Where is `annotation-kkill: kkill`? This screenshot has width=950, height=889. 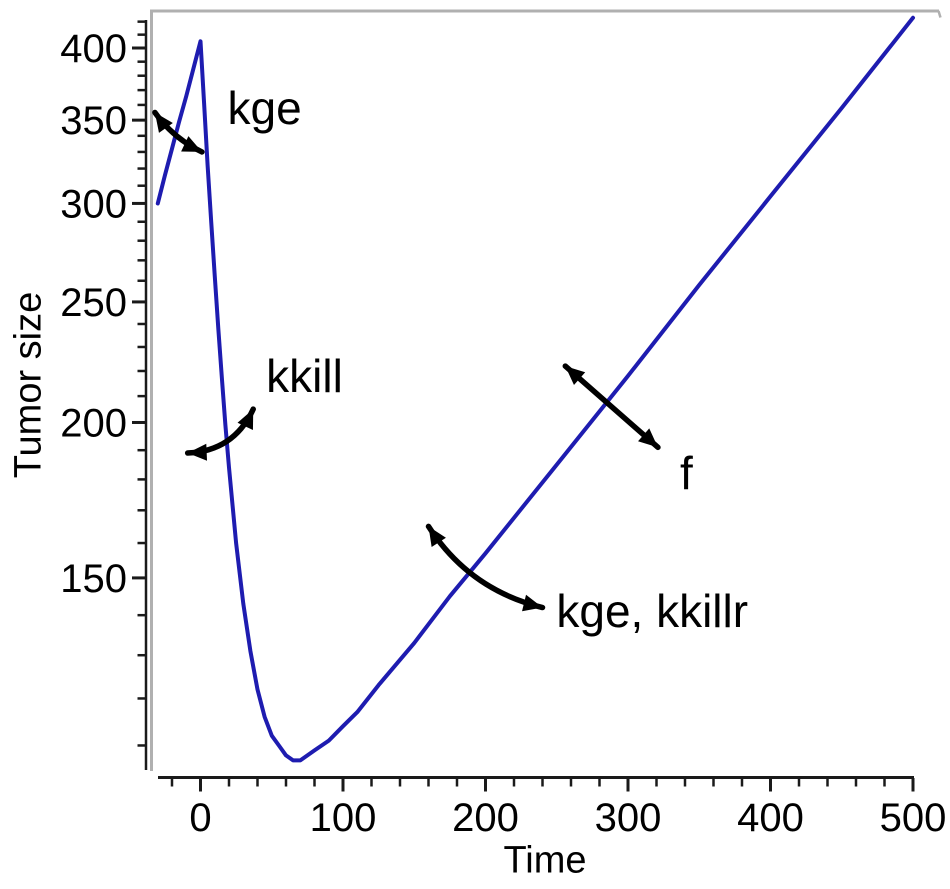
annotation-kkill: kkill is located at coordinates (304, 375).